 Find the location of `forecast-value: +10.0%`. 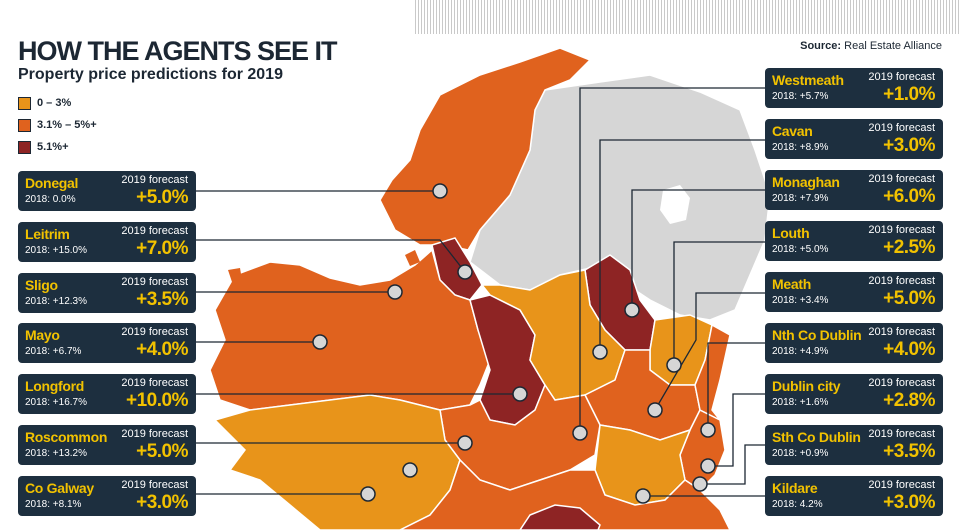

forecast-value: +10.0% is located at coordinates (157, 400).